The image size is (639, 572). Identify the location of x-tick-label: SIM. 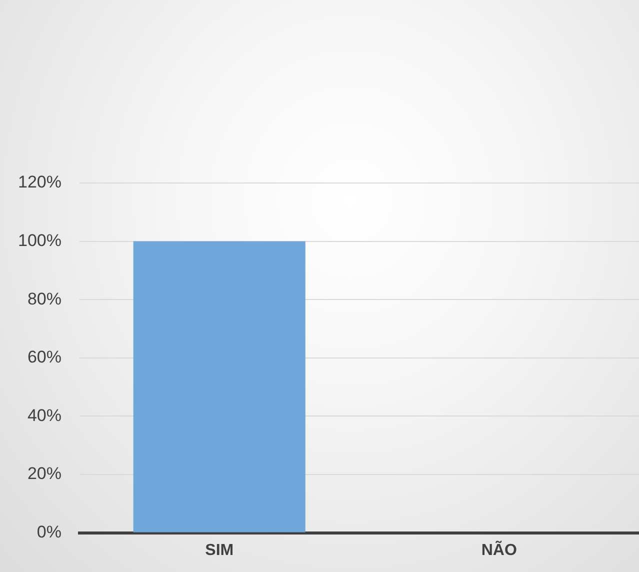
(219, 550).